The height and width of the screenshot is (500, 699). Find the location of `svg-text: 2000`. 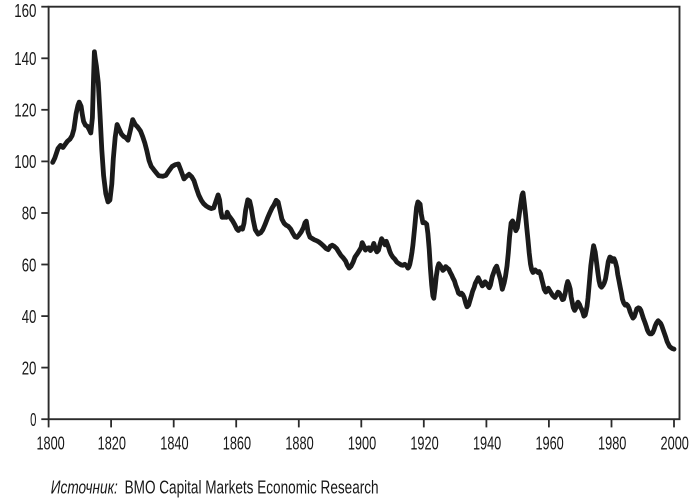

svg-text: 2000 is located at coordinates (675, 442).